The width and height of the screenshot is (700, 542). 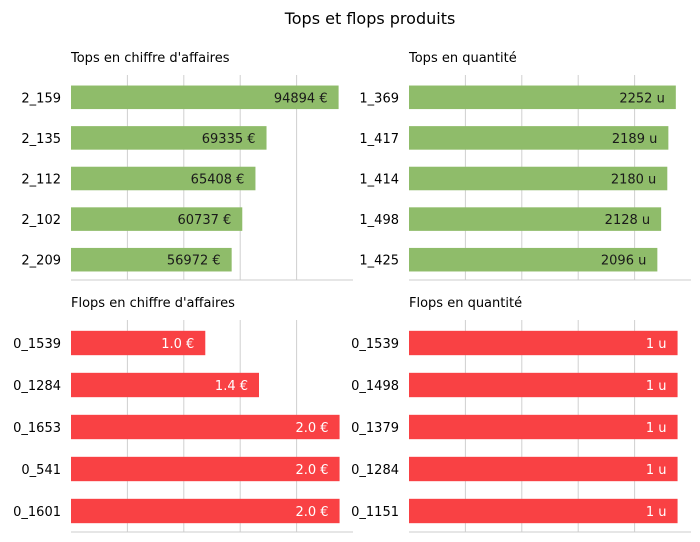 I want to click on y-tick-label: 0_1151, so click(x=375, y=512).